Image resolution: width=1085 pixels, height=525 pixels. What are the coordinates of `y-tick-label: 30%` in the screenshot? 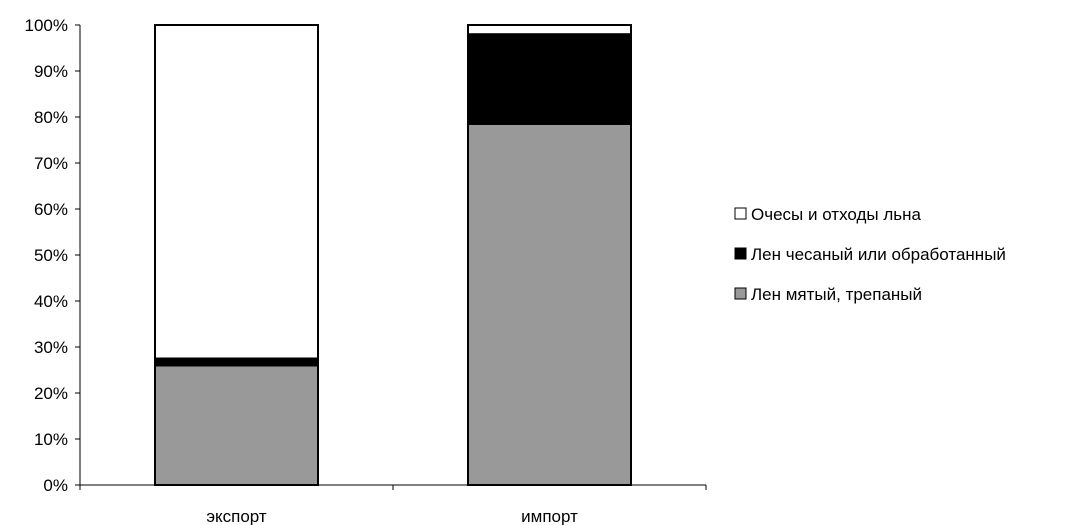 It's located at (51, 347).